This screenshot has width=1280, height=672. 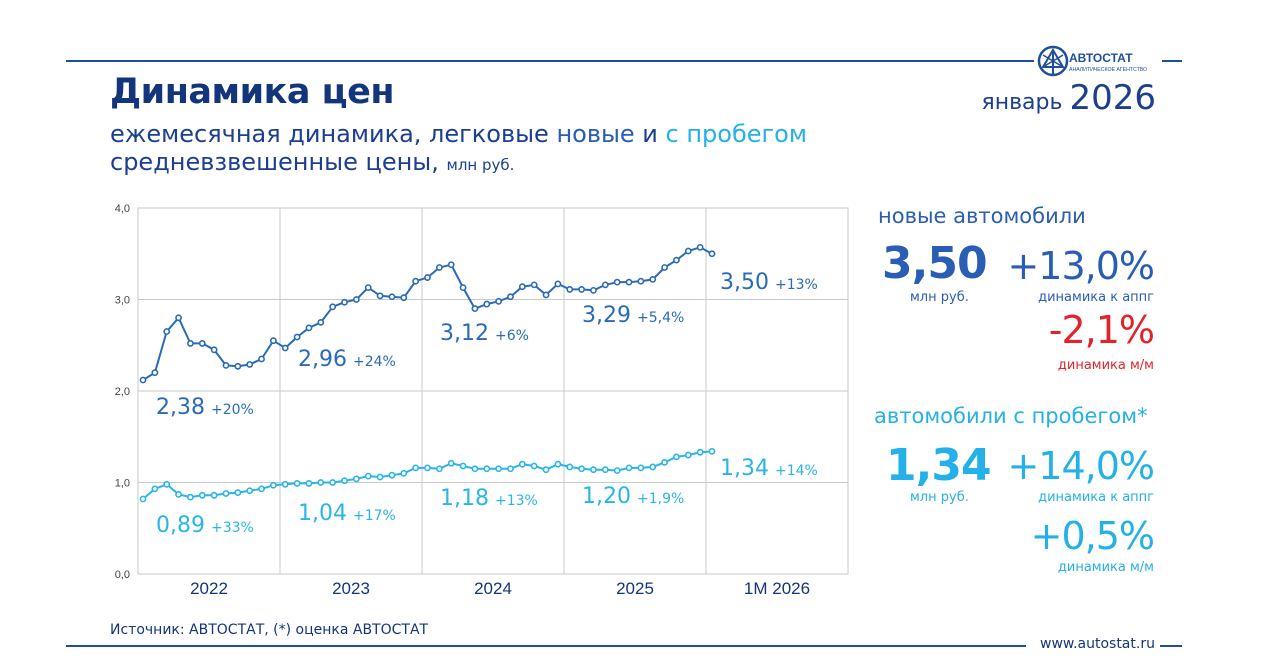 What do you see at coordinates (1101, 58) in the screenshot?
I see `logo-name: АВТОСТАТ` at bounding box center [1101, 58].